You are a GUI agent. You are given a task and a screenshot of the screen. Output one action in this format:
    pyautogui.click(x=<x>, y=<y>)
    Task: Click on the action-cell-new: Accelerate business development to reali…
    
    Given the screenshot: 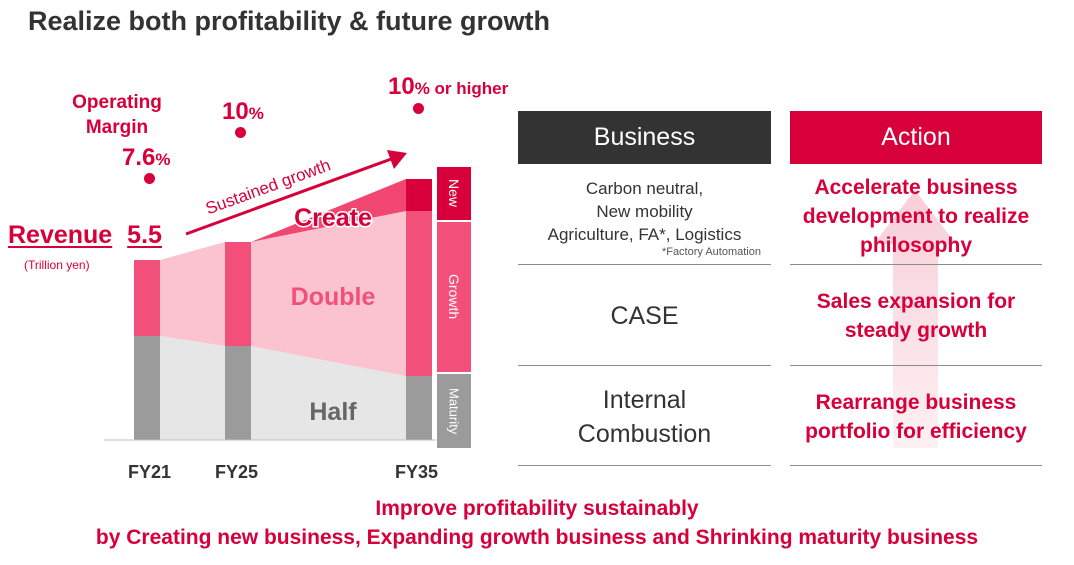 What is the action you would take?
    pyautogui.click(x=916, y=216)
    